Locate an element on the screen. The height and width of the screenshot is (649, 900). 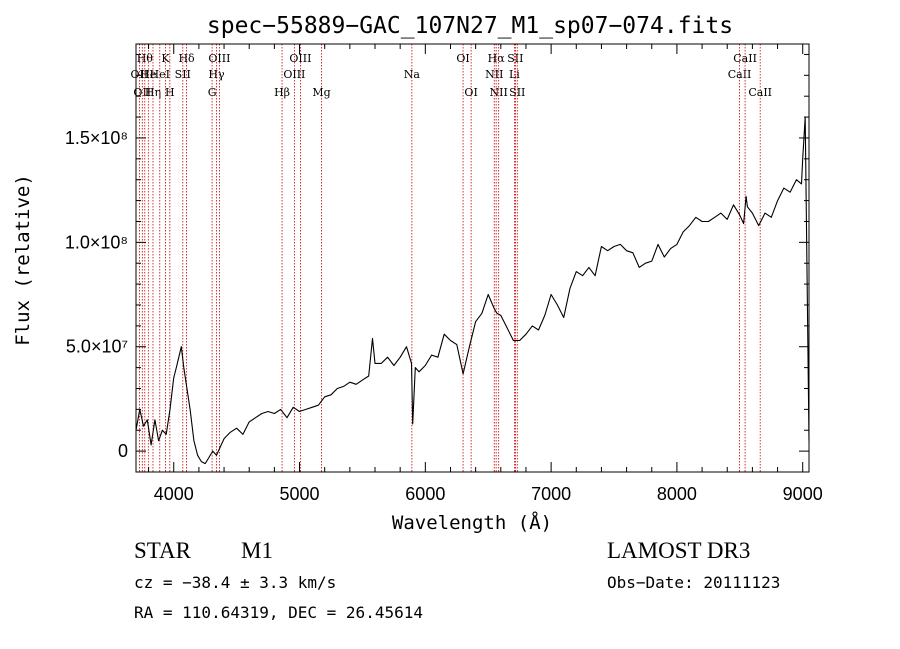
line-label-3: He is located at coordinates (148, 74).